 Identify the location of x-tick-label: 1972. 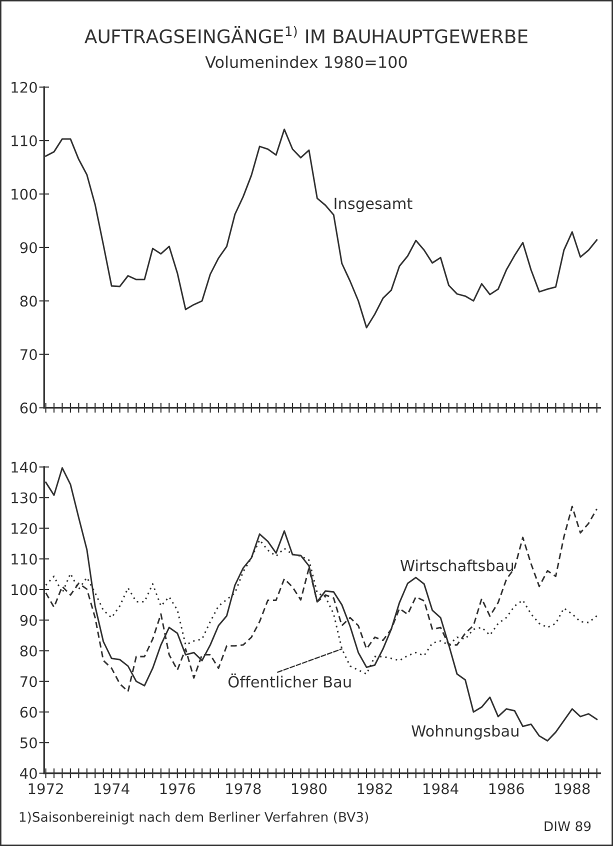
(45, 788).